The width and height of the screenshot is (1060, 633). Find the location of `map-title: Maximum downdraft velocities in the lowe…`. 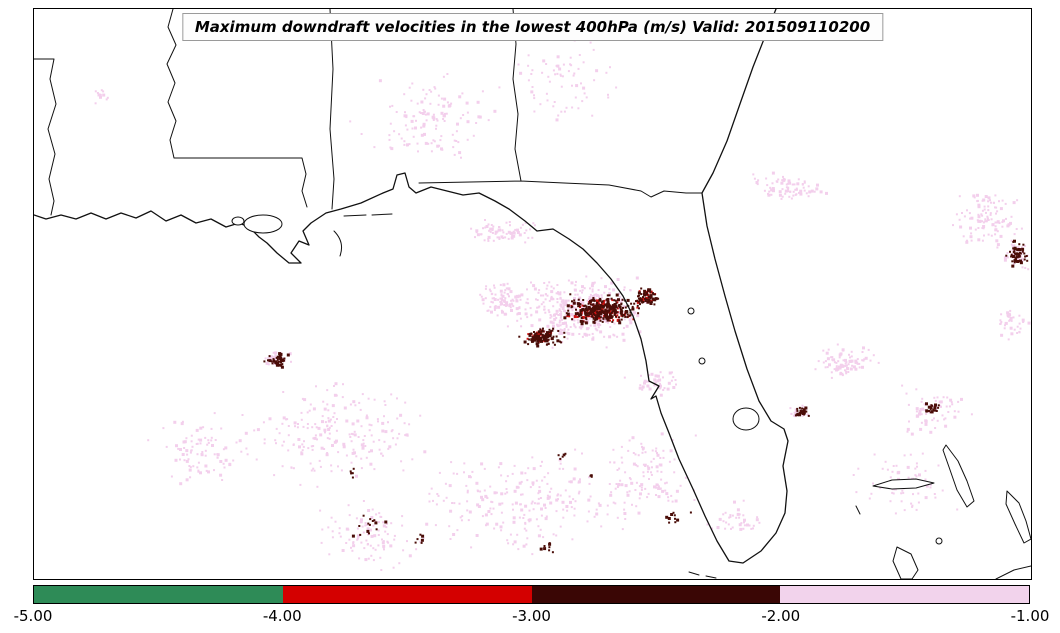

map-title: Maximum downdraft velocities in the lowe… is located at coordinates (532, 27).